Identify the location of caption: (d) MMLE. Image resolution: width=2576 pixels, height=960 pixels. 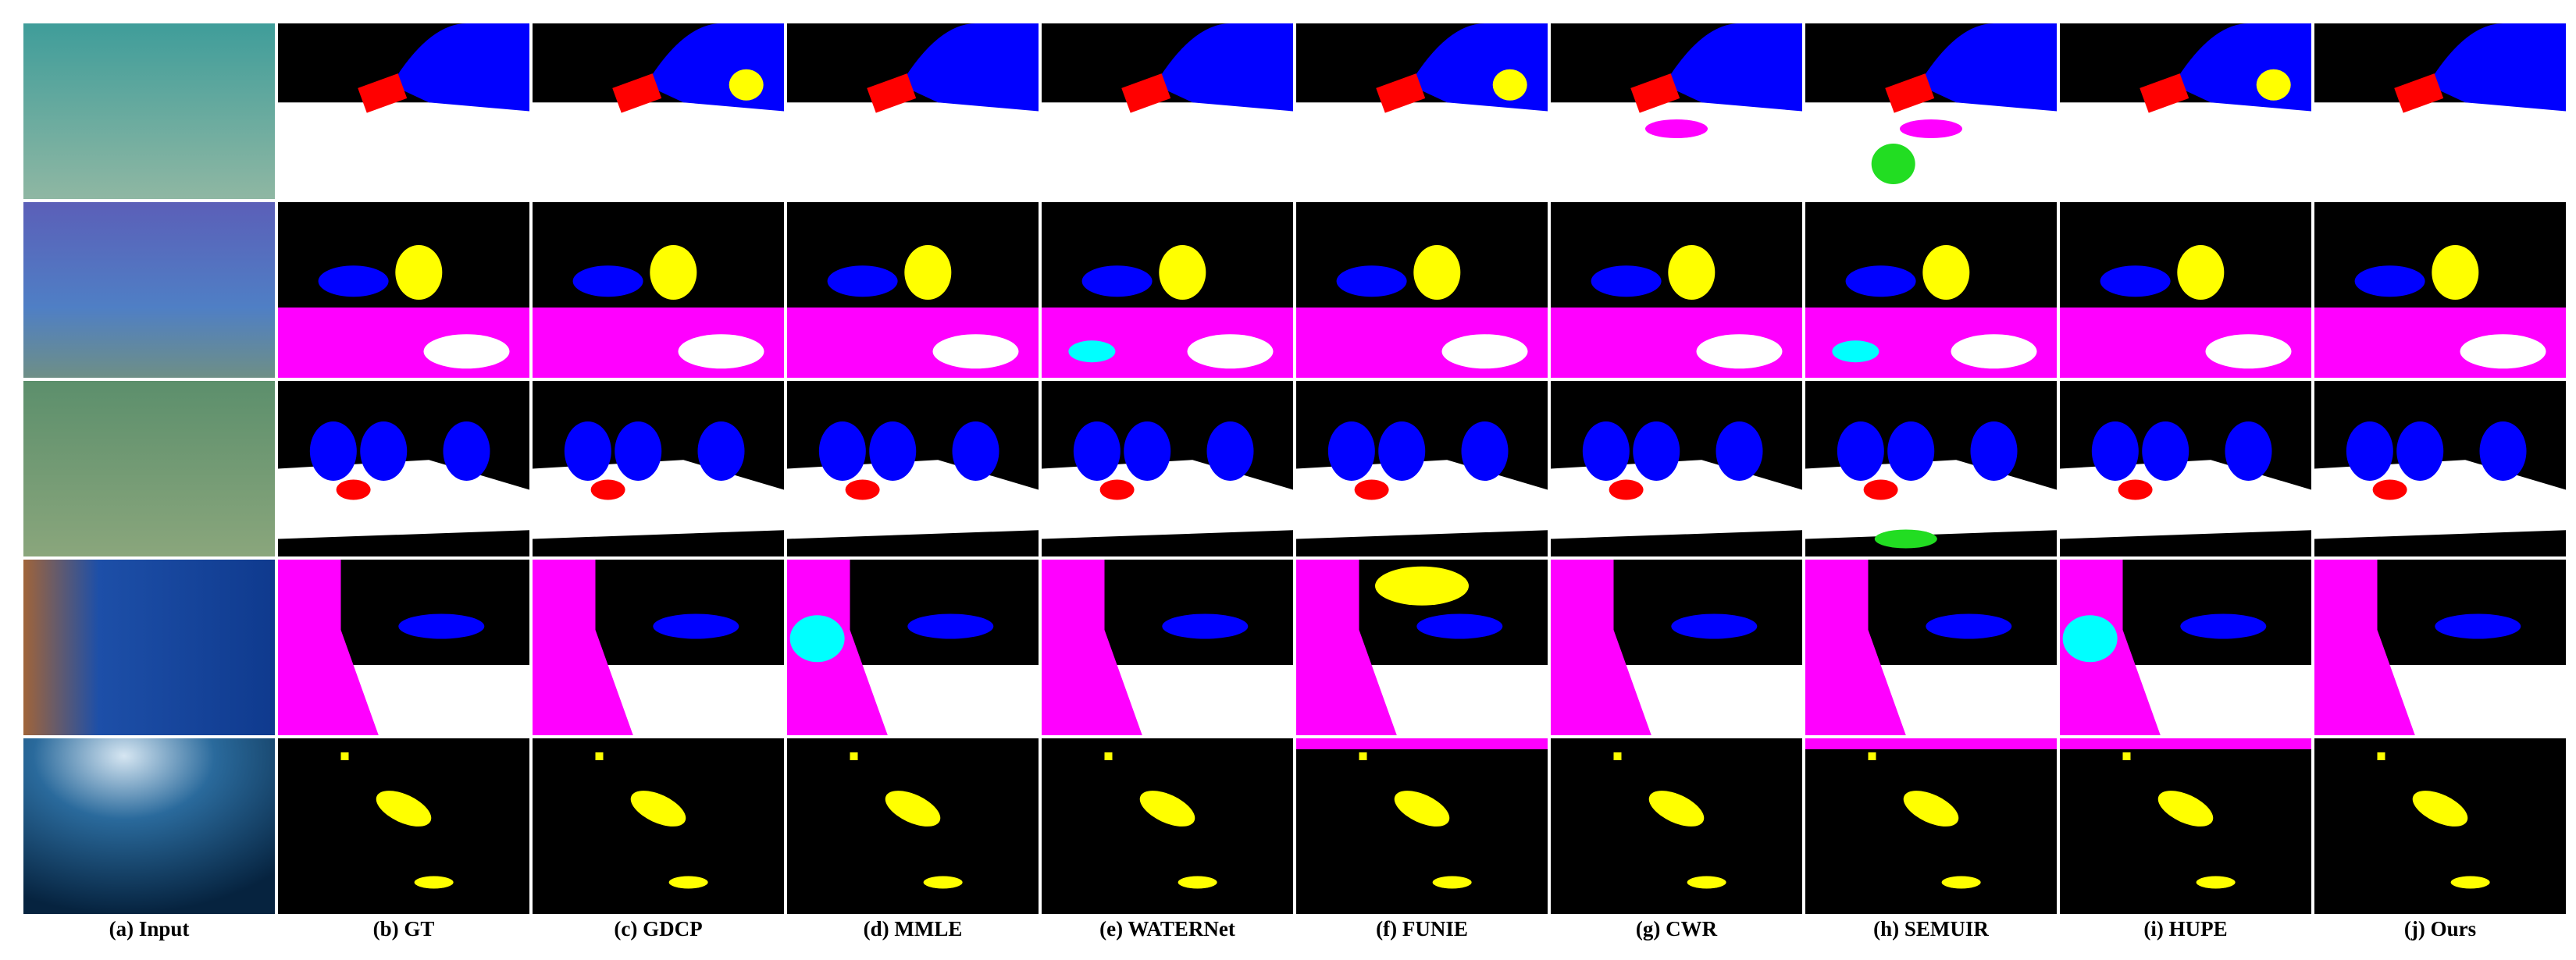
(913, 928).